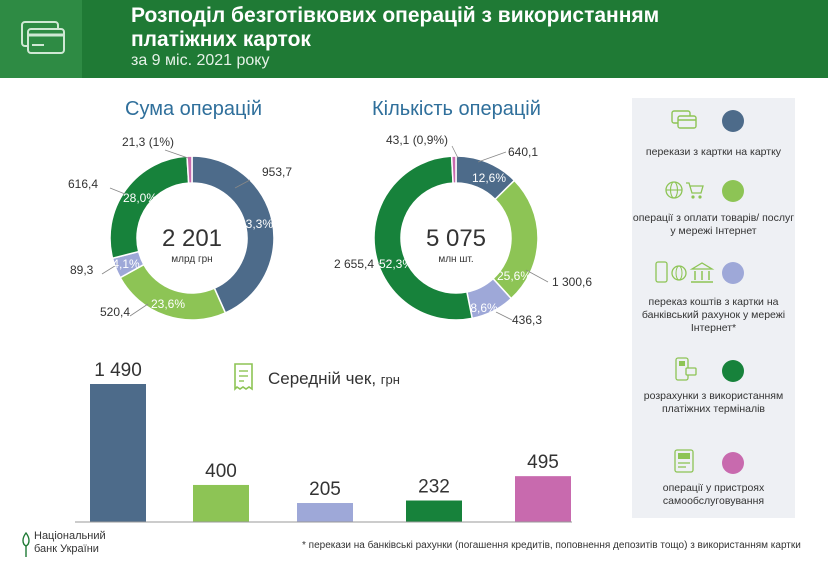 This screenshot has width=828, height=568. I want to click on bar-chart-unit: грн, so click(390, 379).